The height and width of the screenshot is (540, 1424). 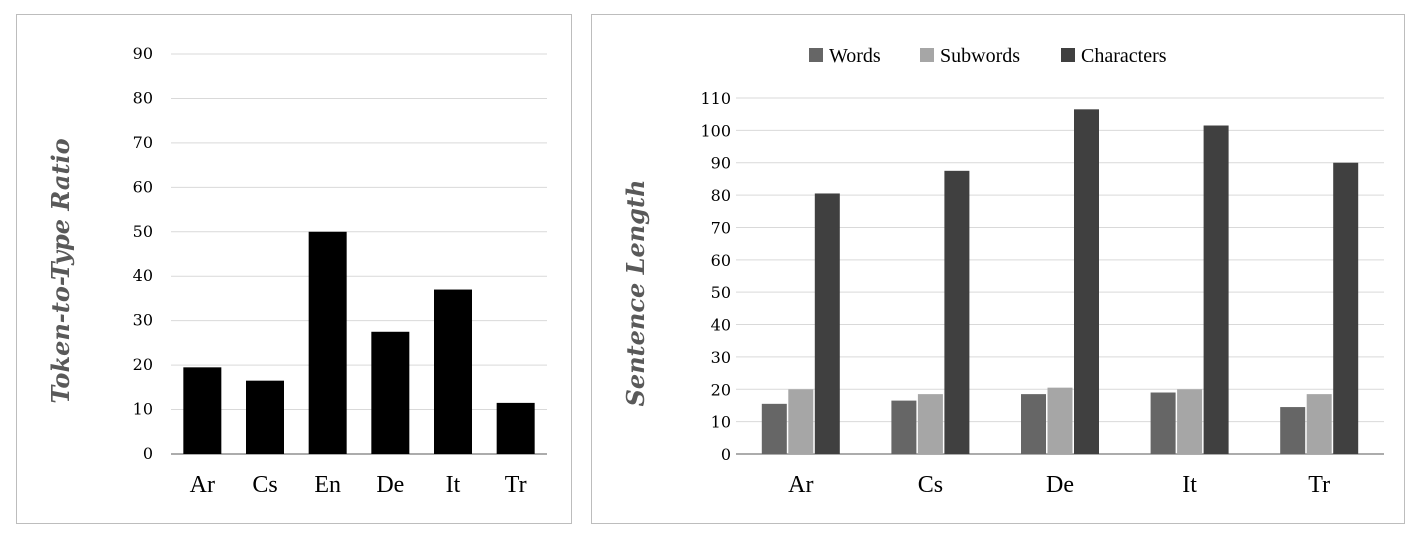 I want to click on legend: Words Subwords Characters, so click(x=988, y=56).